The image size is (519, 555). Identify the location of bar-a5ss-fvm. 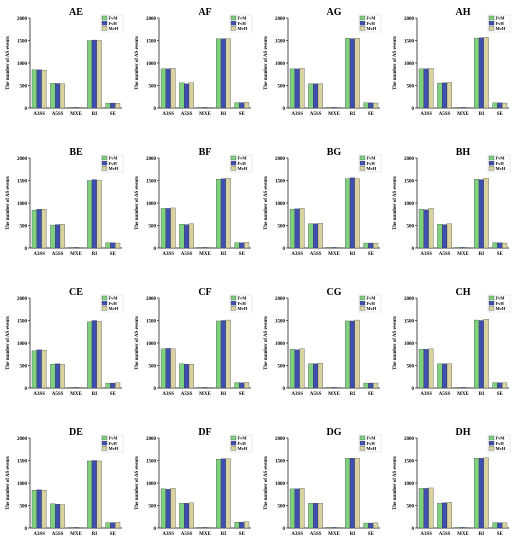
(53, 236).